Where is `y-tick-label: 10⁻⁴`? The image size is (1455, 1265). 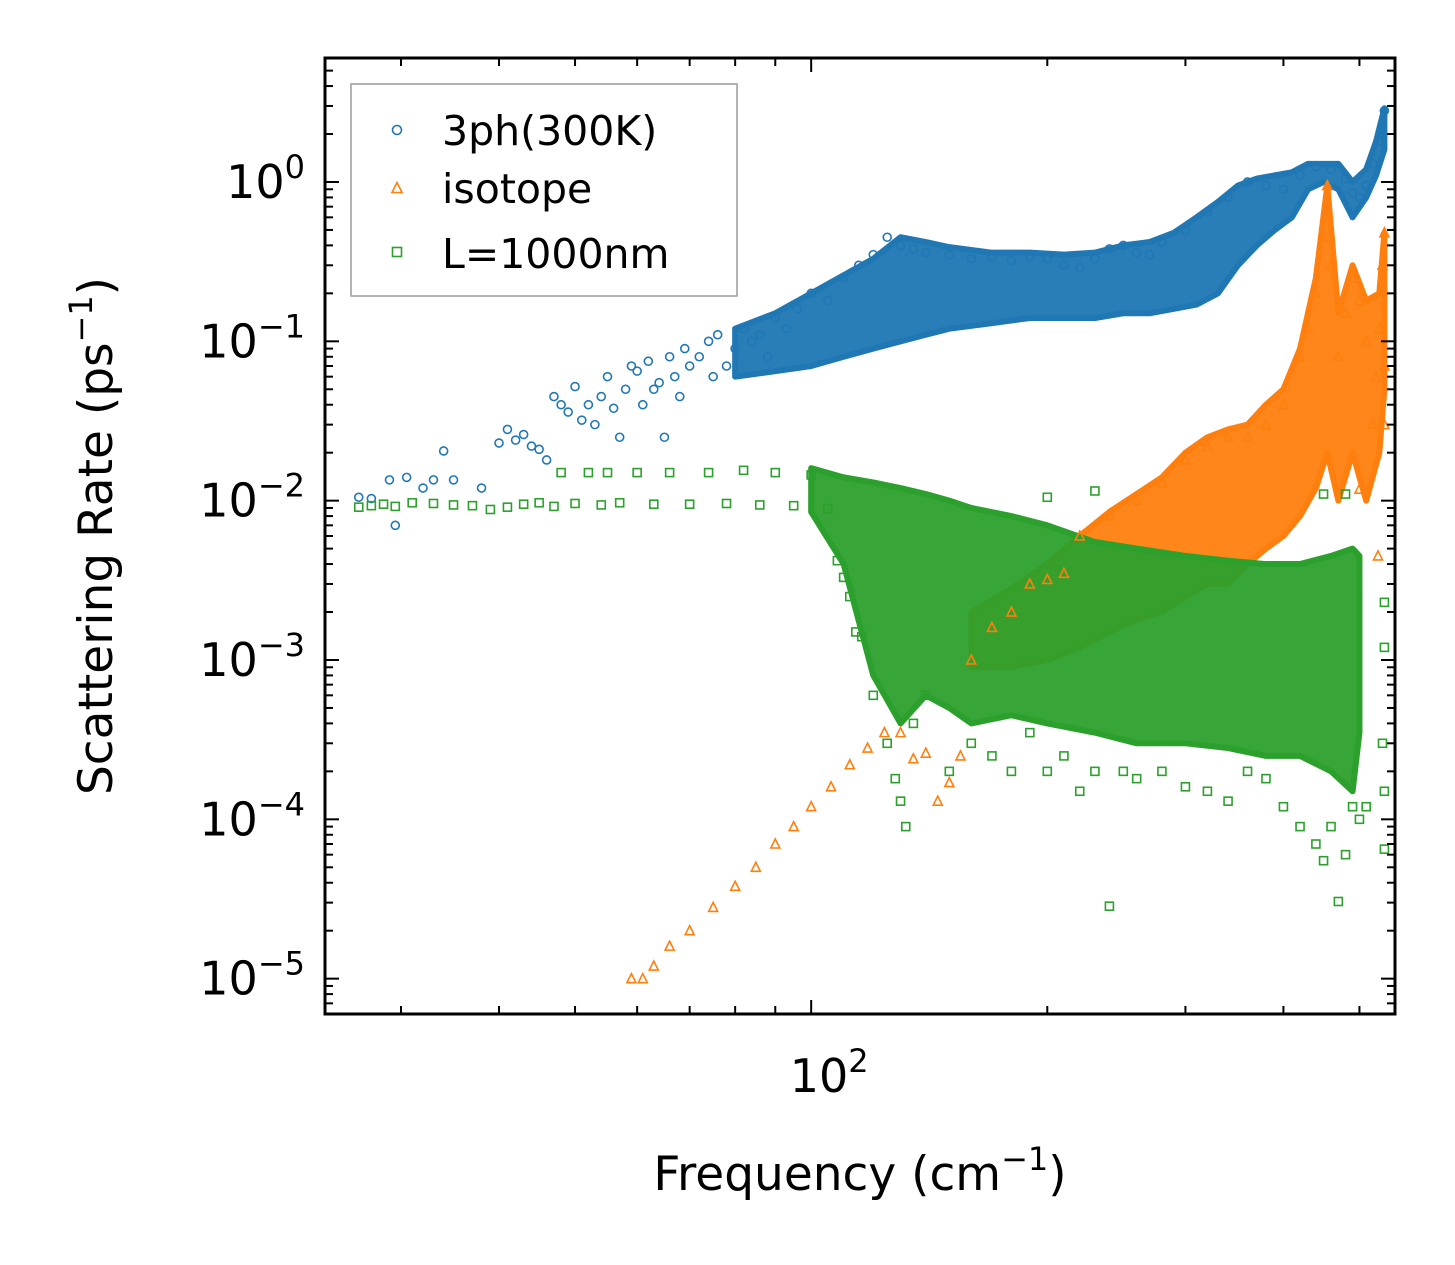
y-tick-label: 10⁻⁴ is located at coordinates (252, 815).